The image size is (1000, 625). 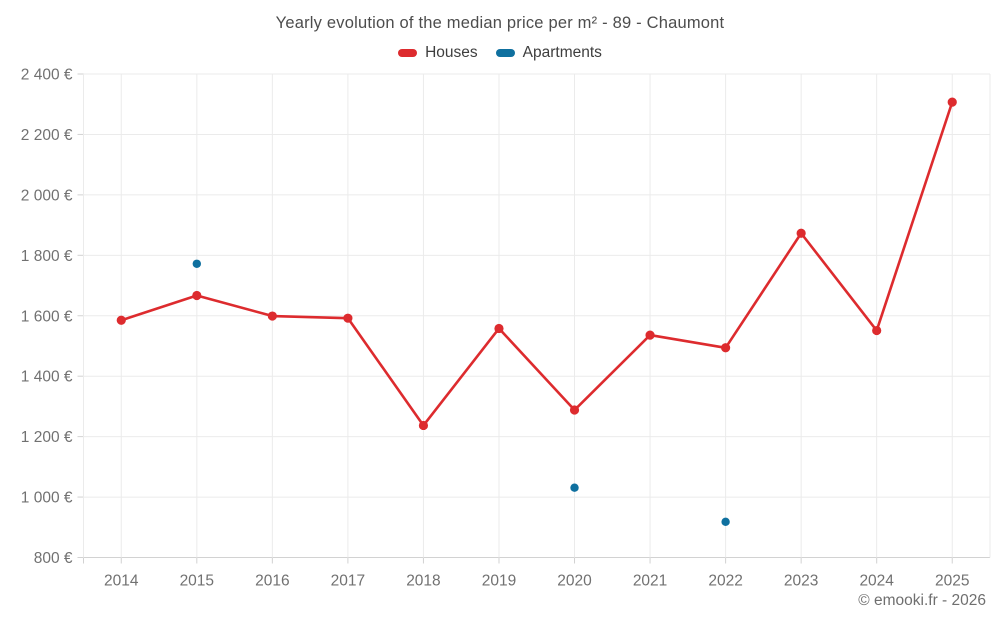 I want to click on data-point-houses-2015, so click(x=197, y=295).